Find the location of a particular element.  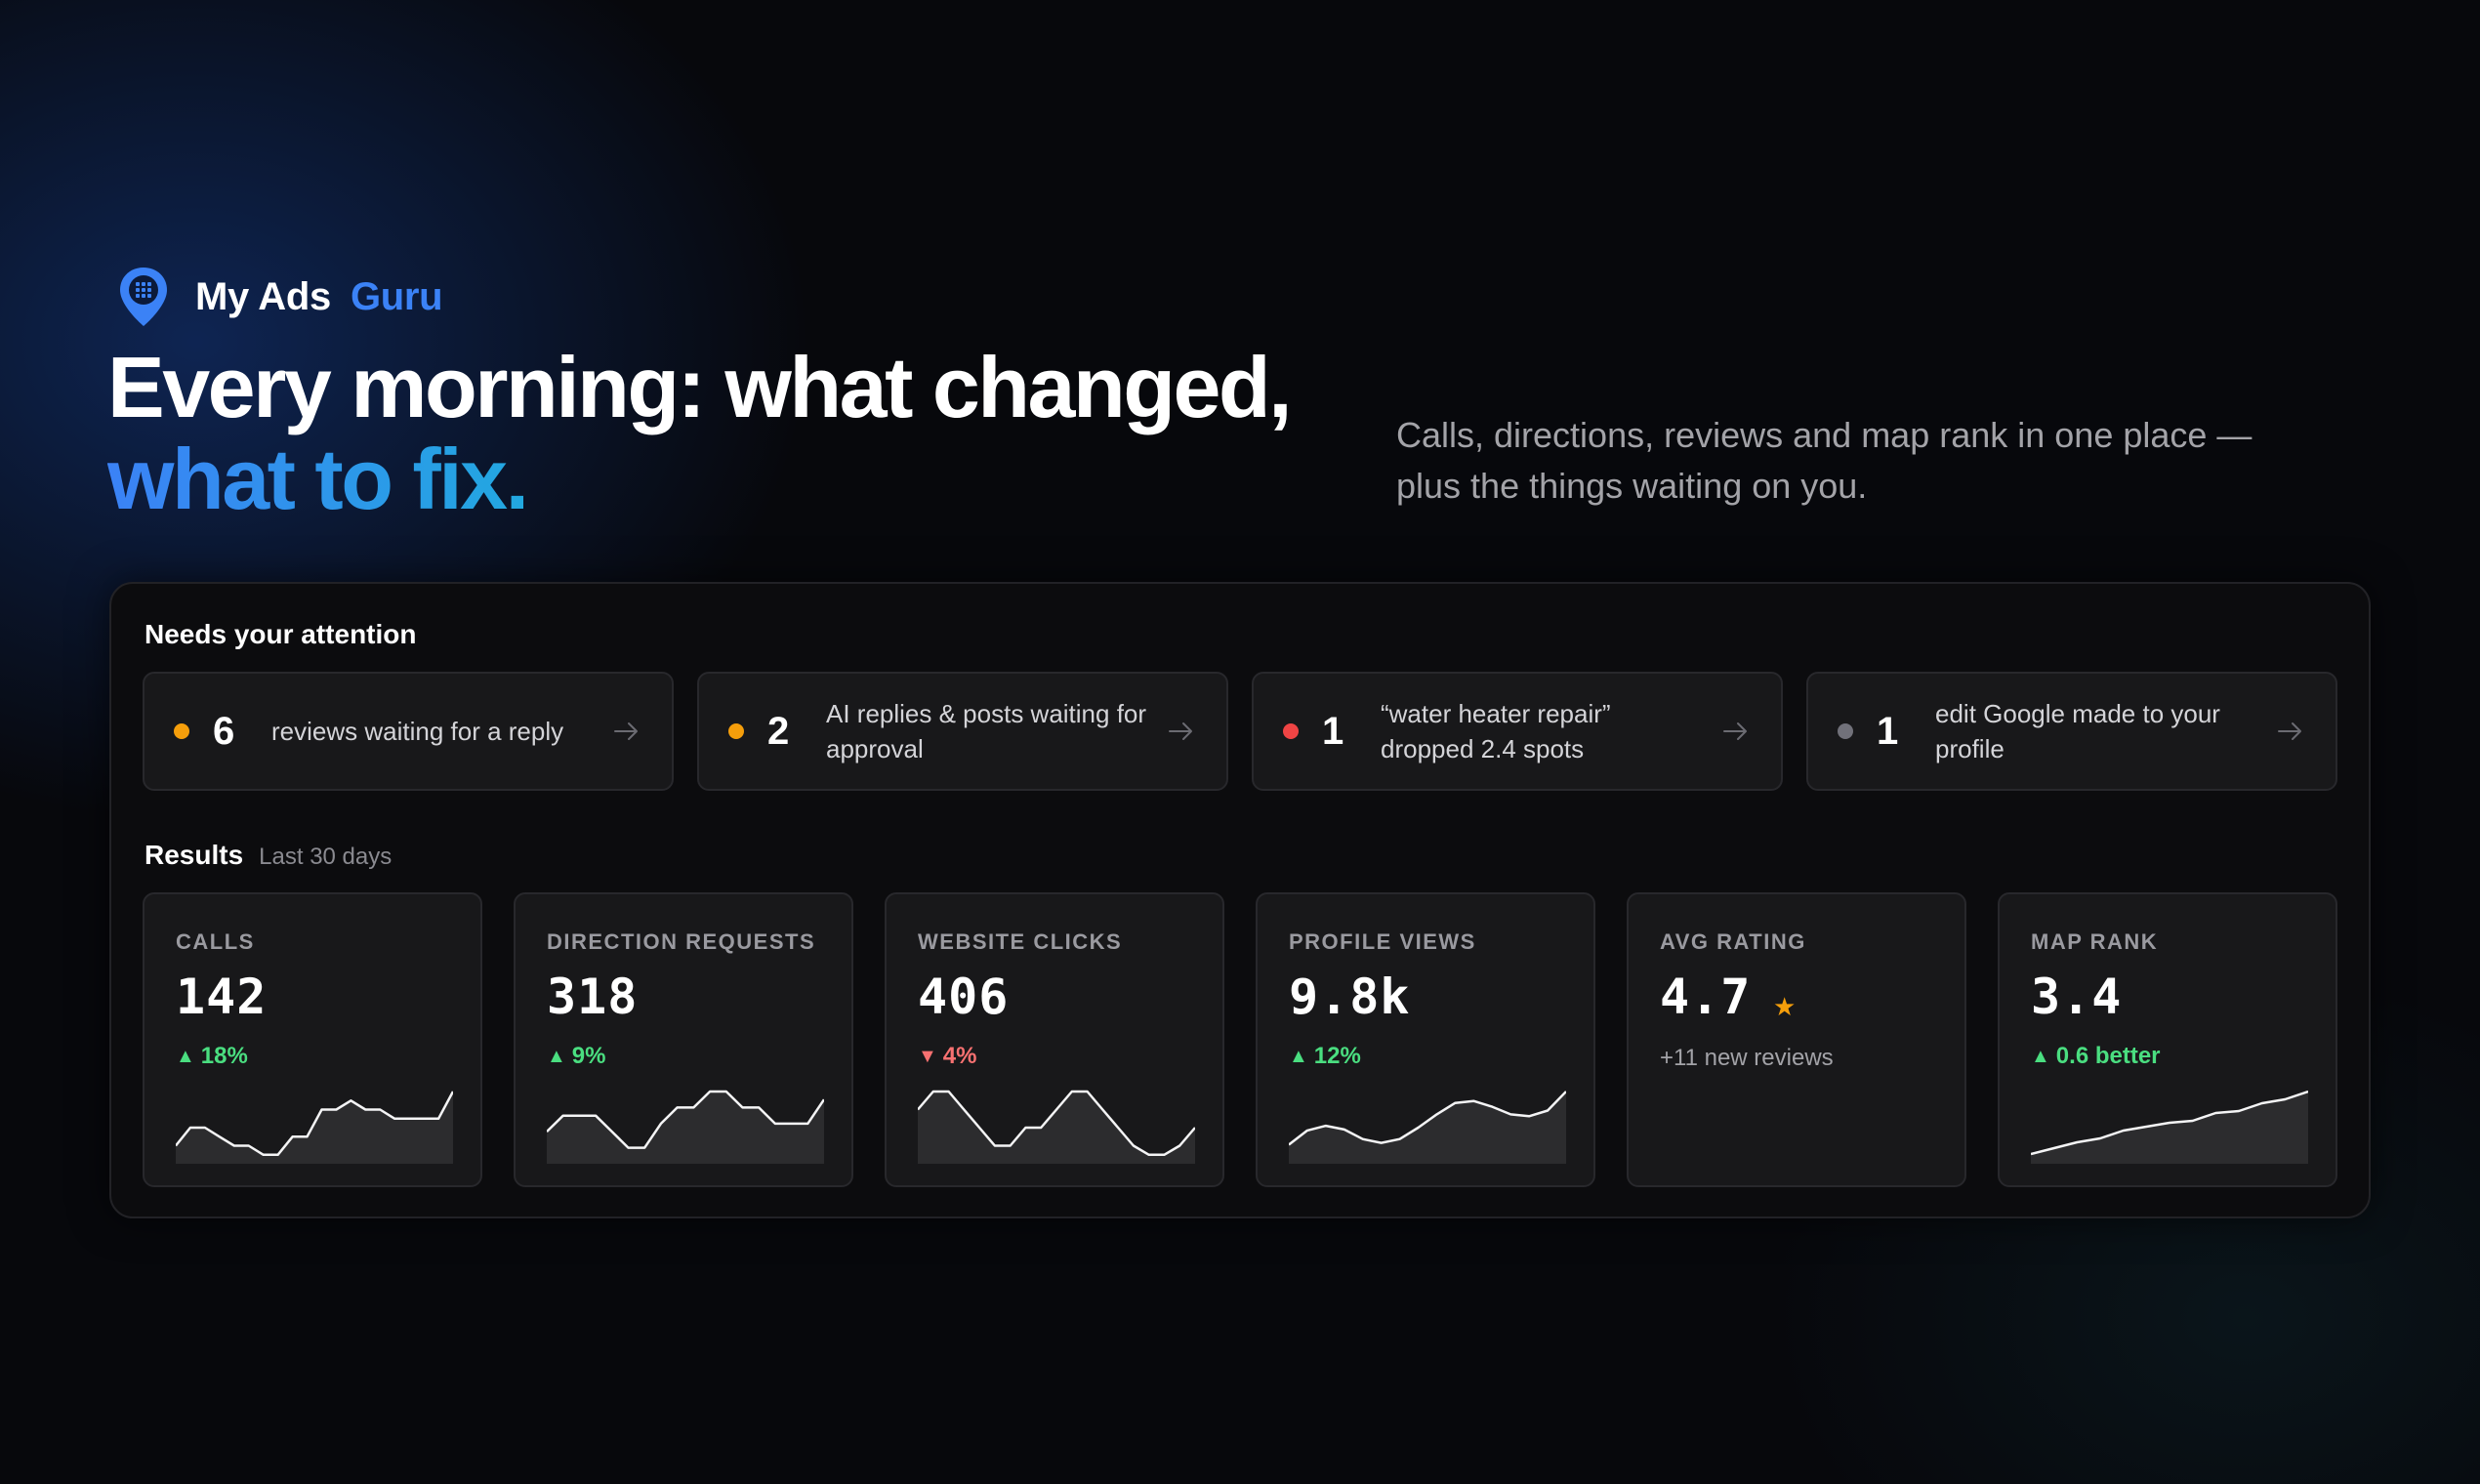

brand-name: My Ads is located at coordinates (263, 296).